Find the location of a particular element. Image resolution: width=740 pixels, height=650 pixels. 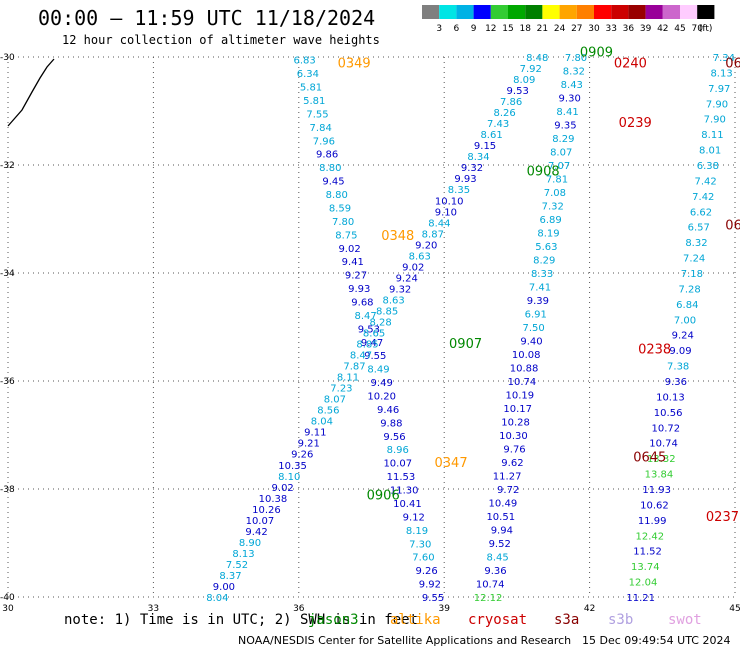

wave-height-value: 5.63 is located at coordinates (546, 247).